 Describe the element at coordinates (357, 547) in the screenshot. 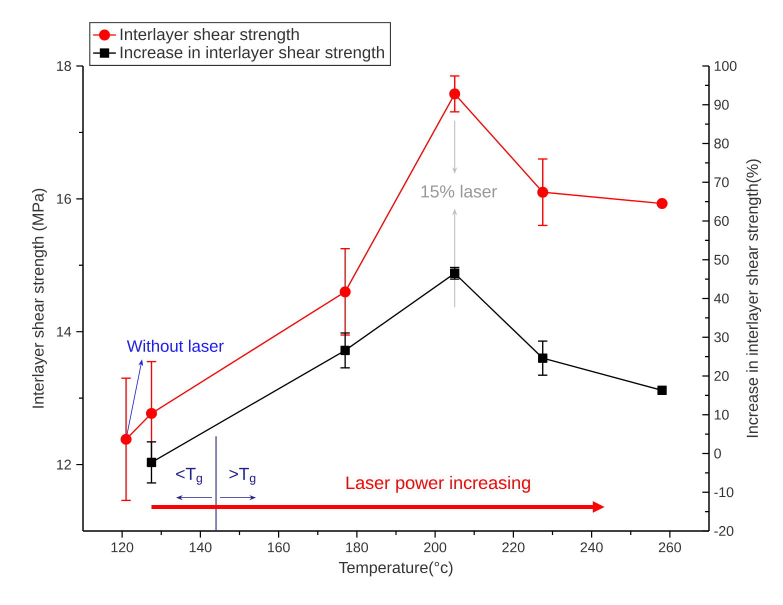

I see `x-tick-label: 180` at that location.